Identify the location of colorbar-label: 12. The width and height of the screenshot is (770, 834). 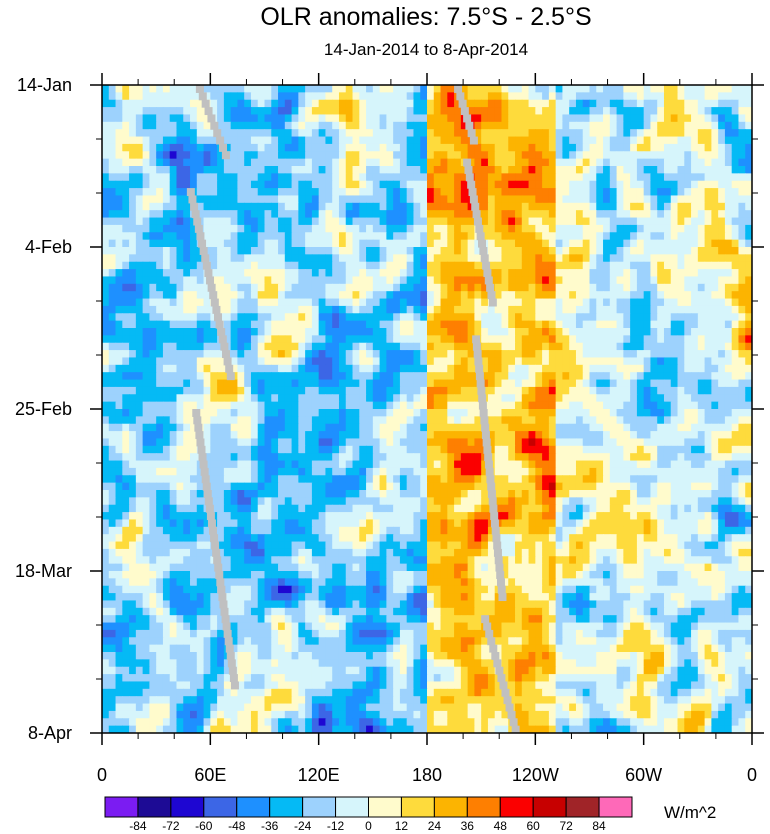
(402, 826).